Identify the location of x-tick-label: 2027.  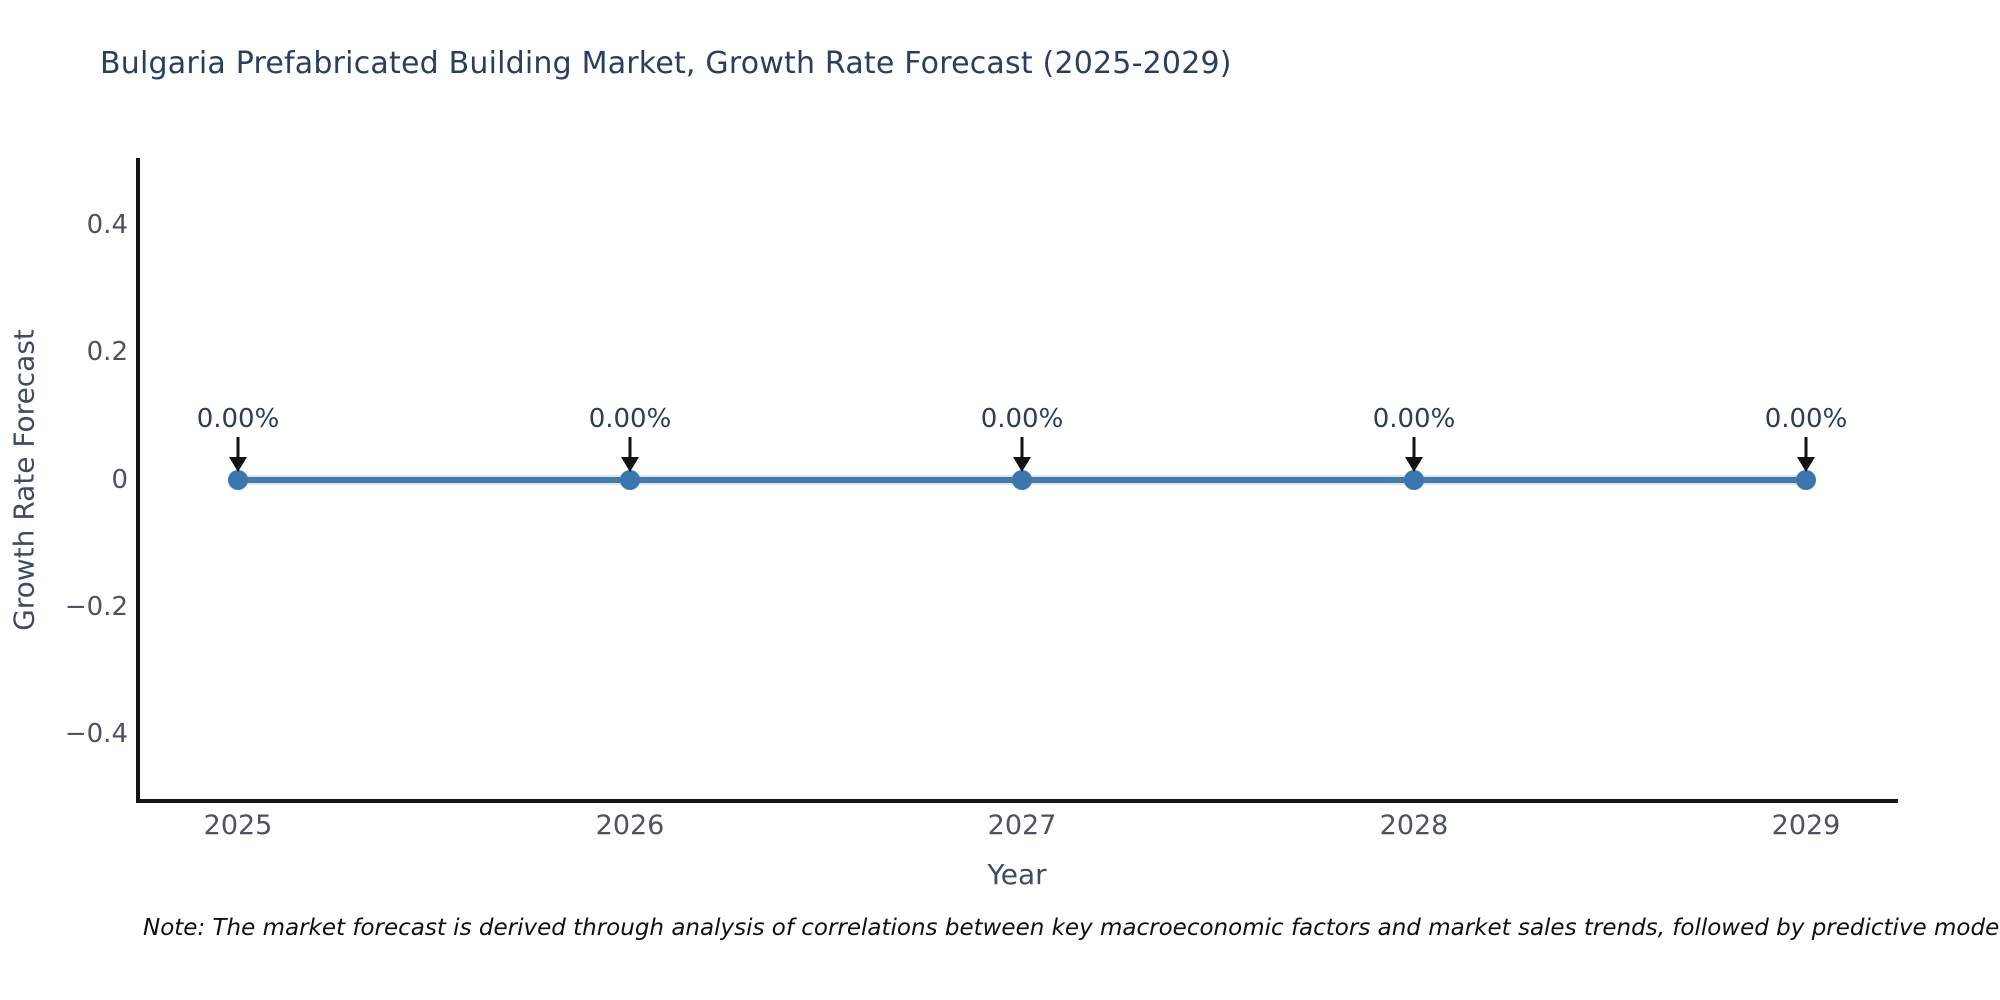
(1022, 825).